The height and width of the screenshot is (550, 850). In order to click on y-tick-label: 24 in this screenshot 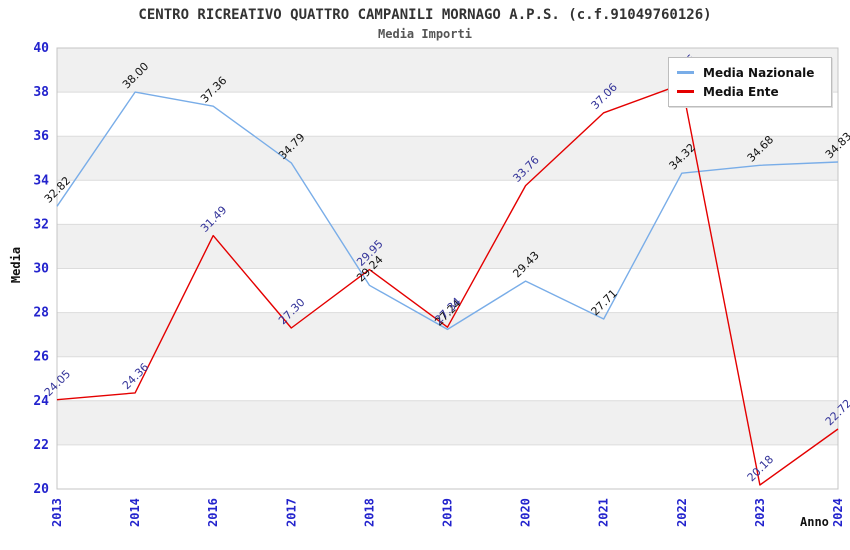, I will do `click(41, 401)`.